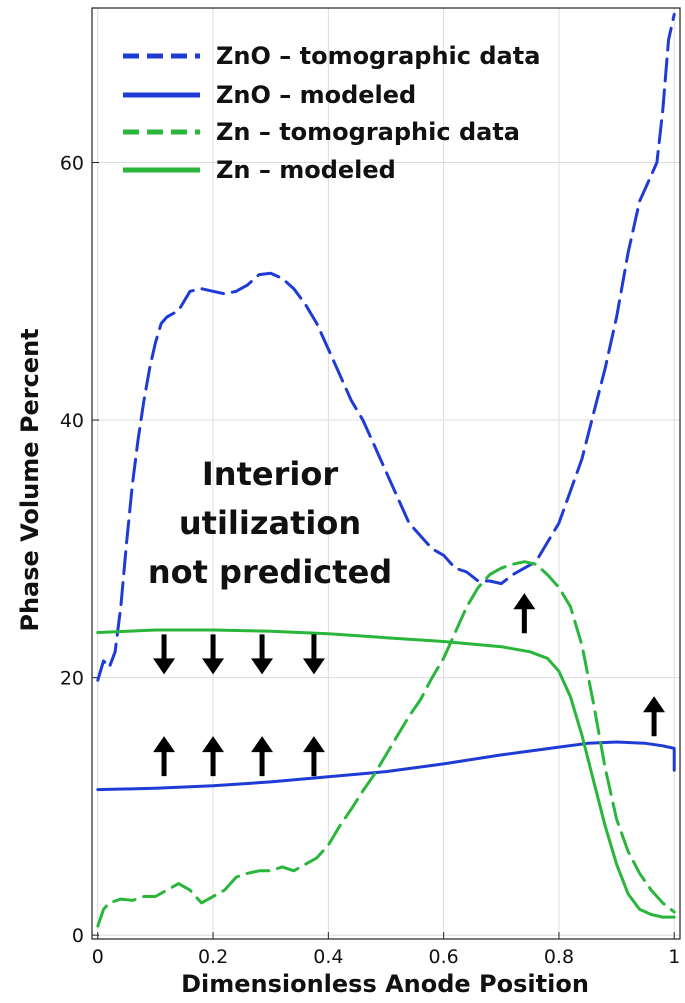  I want to click on series-line-zno-modeled, so click(386, 766).